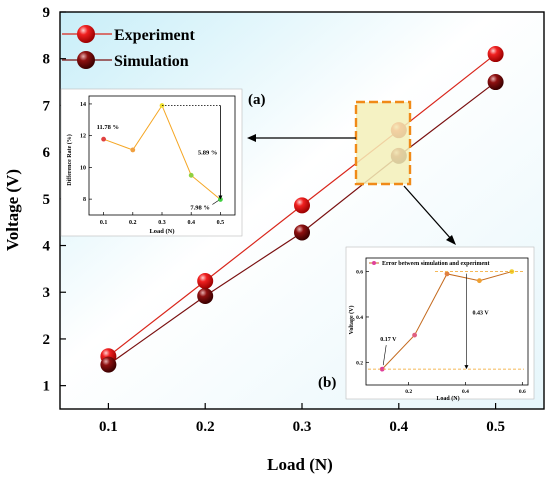 Image resolution: width=550 pixels, height=482 pixels. Describe the element at coordinates (408, 392) in the screenshot. I see `inset-b-x-tick-label-0: 0.2` at that location.